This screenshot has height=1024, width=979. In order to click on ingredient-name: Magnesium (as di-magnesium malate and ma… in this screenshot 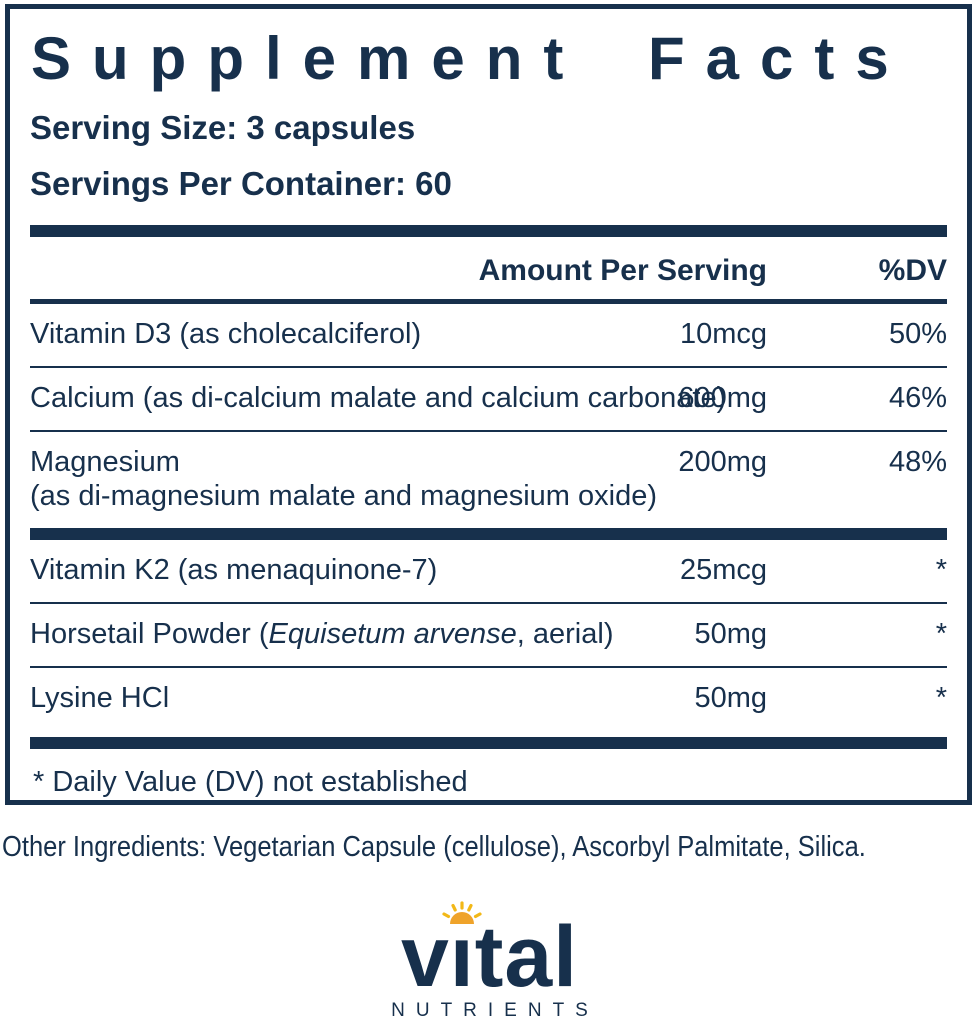, I will do `click(344, 479)`.